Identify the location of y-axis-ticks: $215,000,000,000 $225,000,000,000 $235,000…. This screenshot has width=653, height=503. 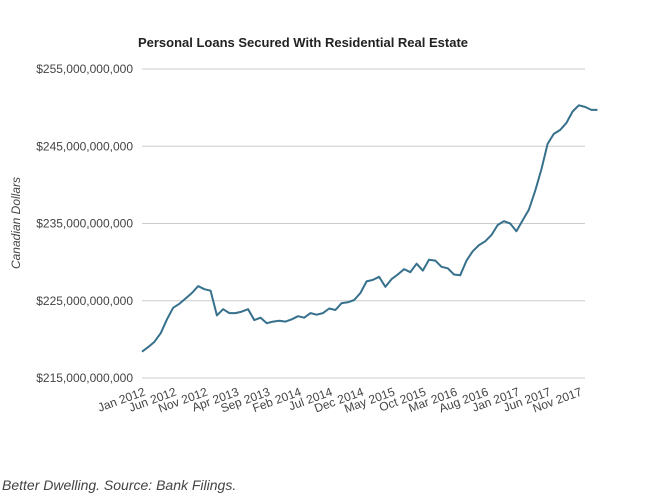
(84, 223).